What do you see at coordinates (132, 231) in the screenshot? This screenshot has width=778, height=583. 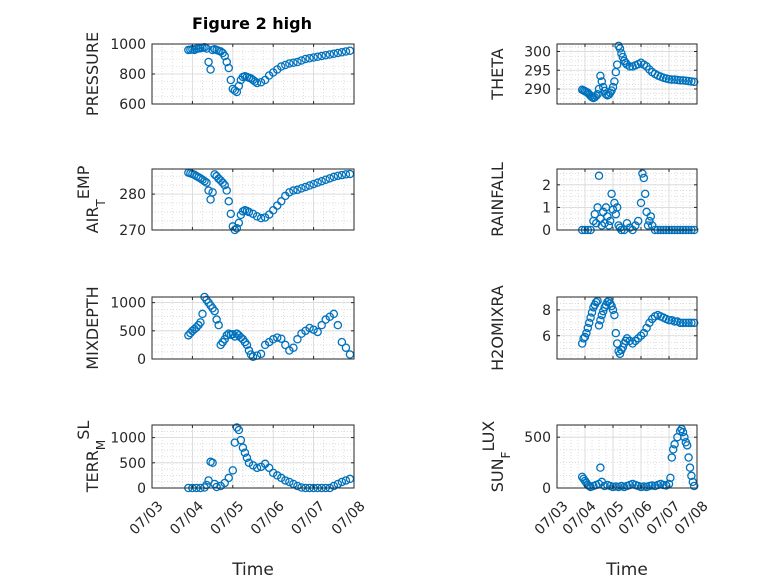 I see `y-tick-label: 270` at bounding box center [132, 231].